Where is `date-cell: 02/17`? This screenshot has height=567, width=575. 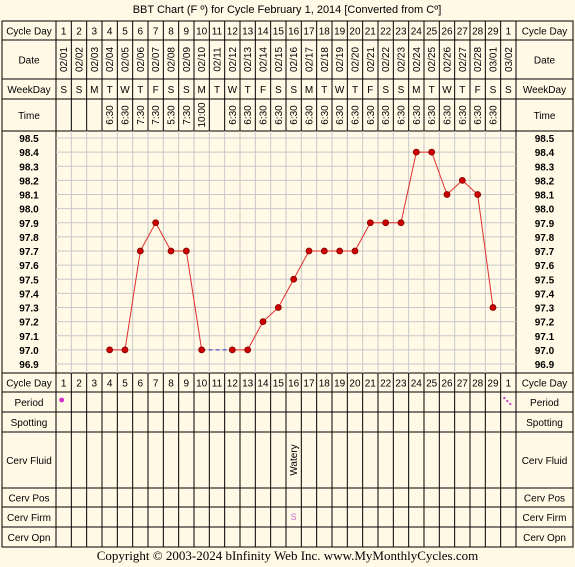
date-cell: 02/17 is located at coordinates (309, 59).